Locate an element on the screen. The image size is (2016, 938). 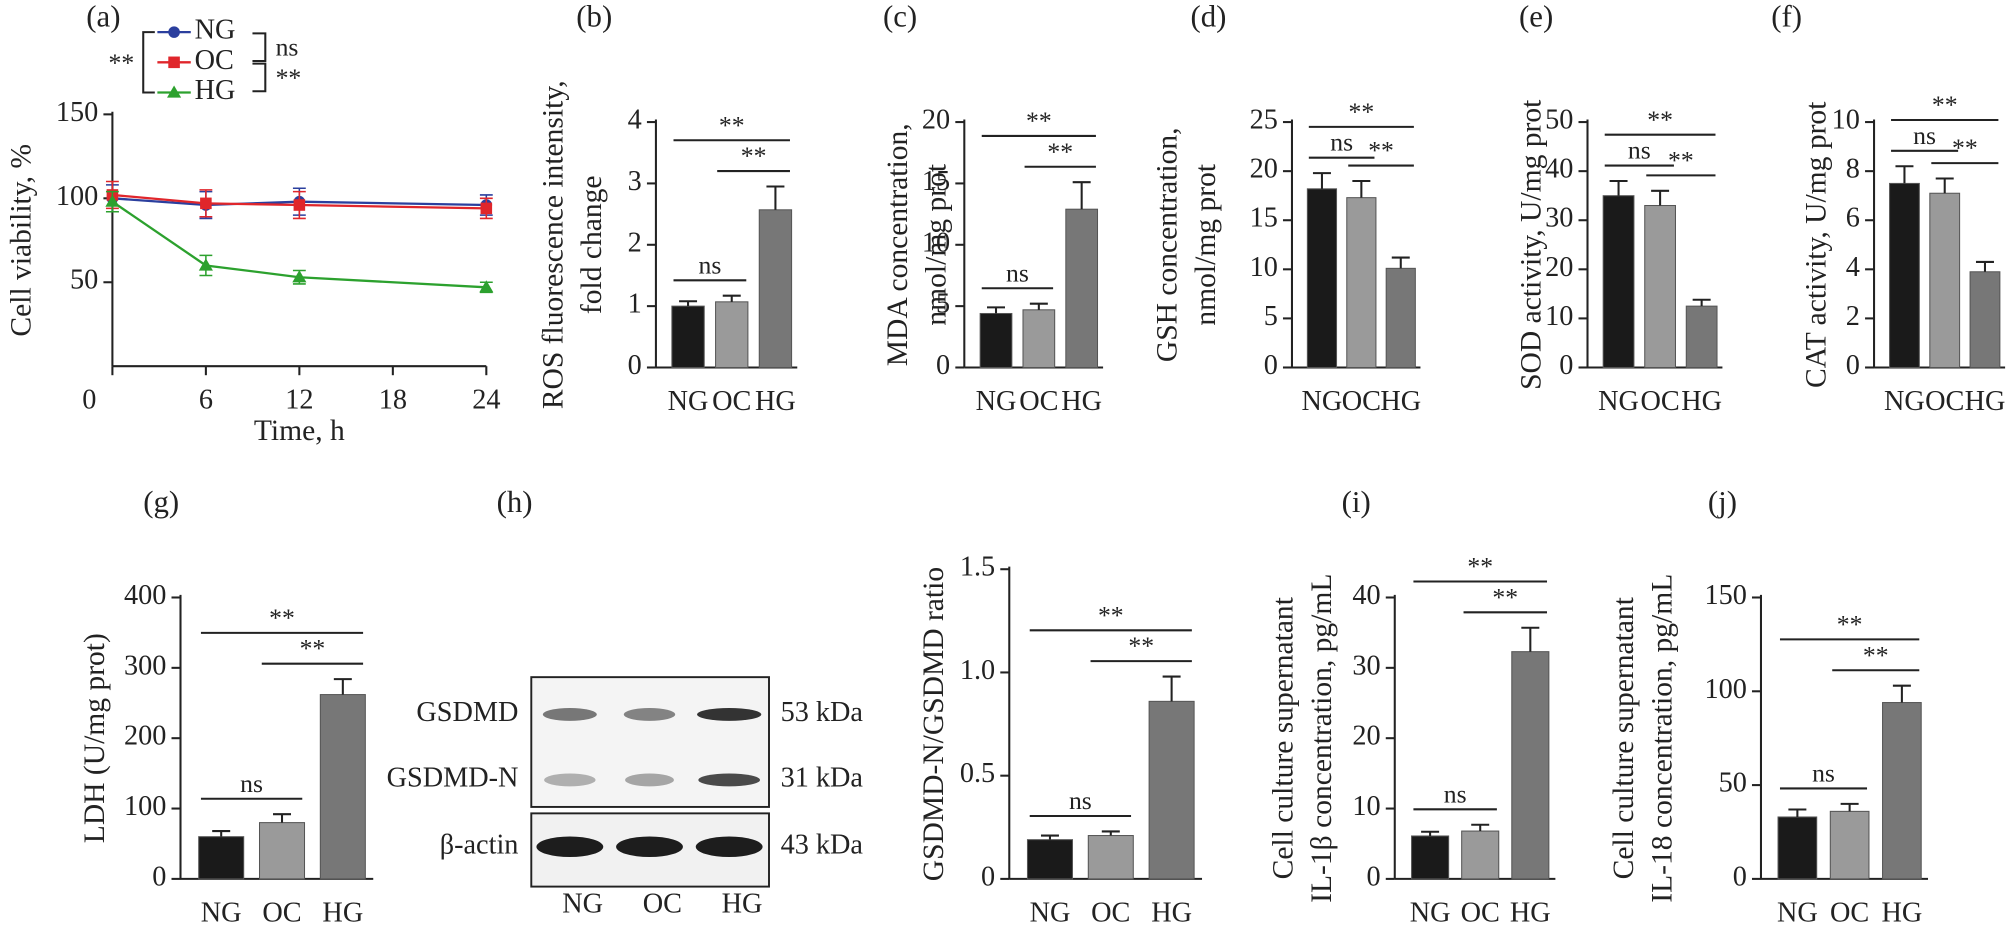
blot-size-label: 31 kDa is located at coordinates (822, 777).